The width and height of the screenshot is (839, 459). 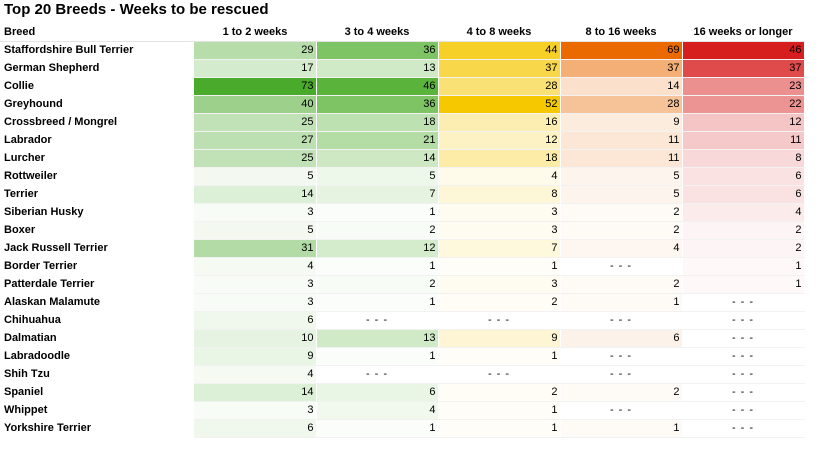 I want to click on heatmap-cell: 25, so click(x=255, y=158).